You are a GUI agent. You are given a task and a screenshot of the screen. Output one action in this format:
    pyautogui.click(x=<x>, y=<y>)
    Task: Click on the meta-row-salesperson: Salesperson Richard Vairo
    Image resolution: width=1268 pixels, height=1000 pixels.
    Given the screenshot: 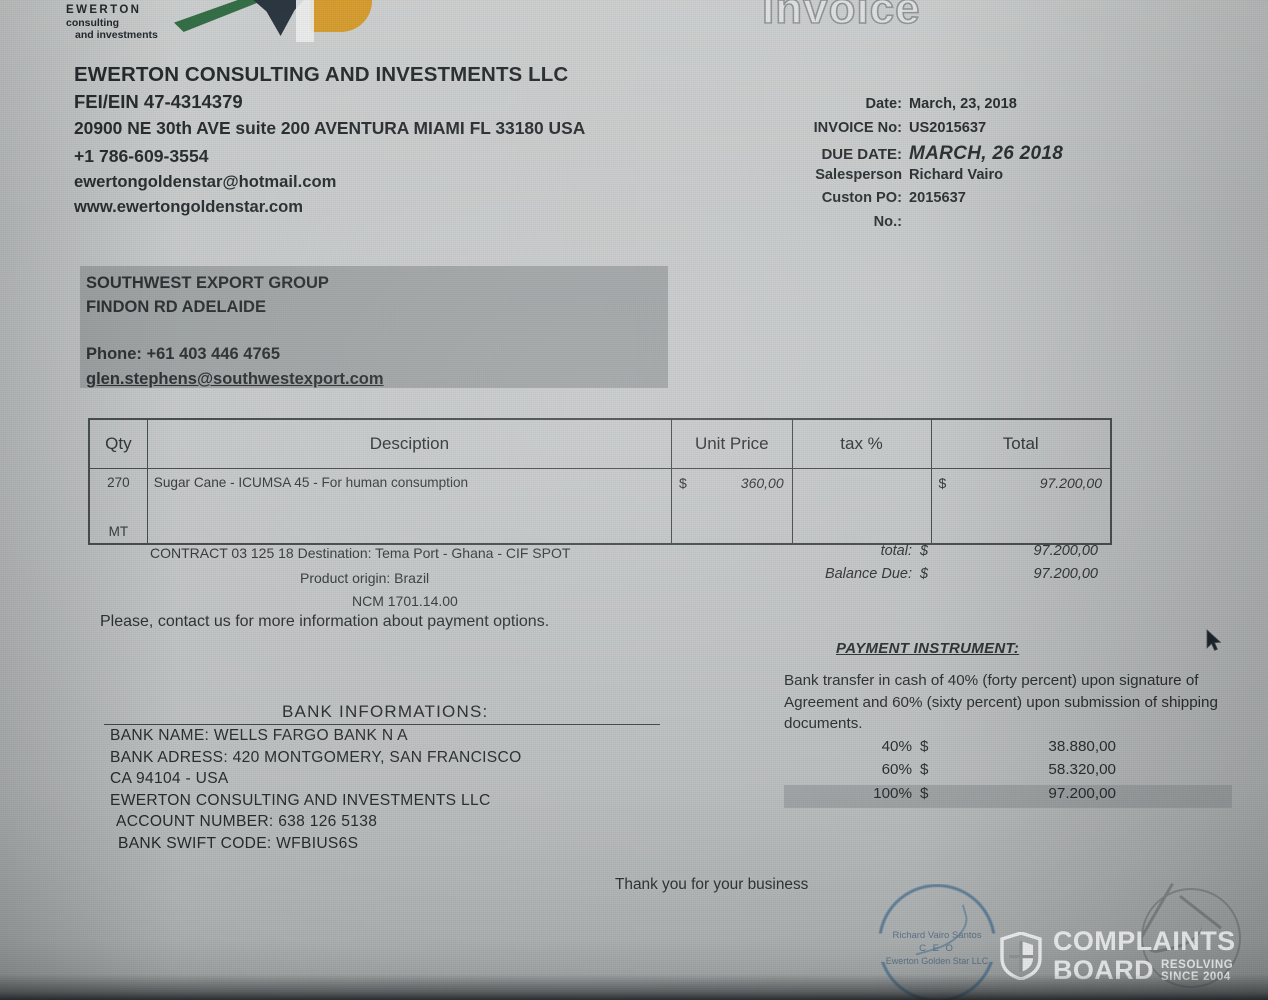 What is the action you would take?
    pyautogui.click(x=960, y=176)
    